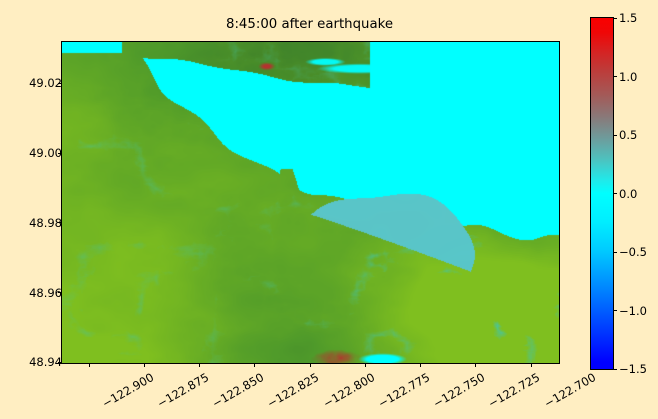  Describe the element at coordinates (127, 390) in the screenshot. I see `x-tick-label: −122.900` at that location.